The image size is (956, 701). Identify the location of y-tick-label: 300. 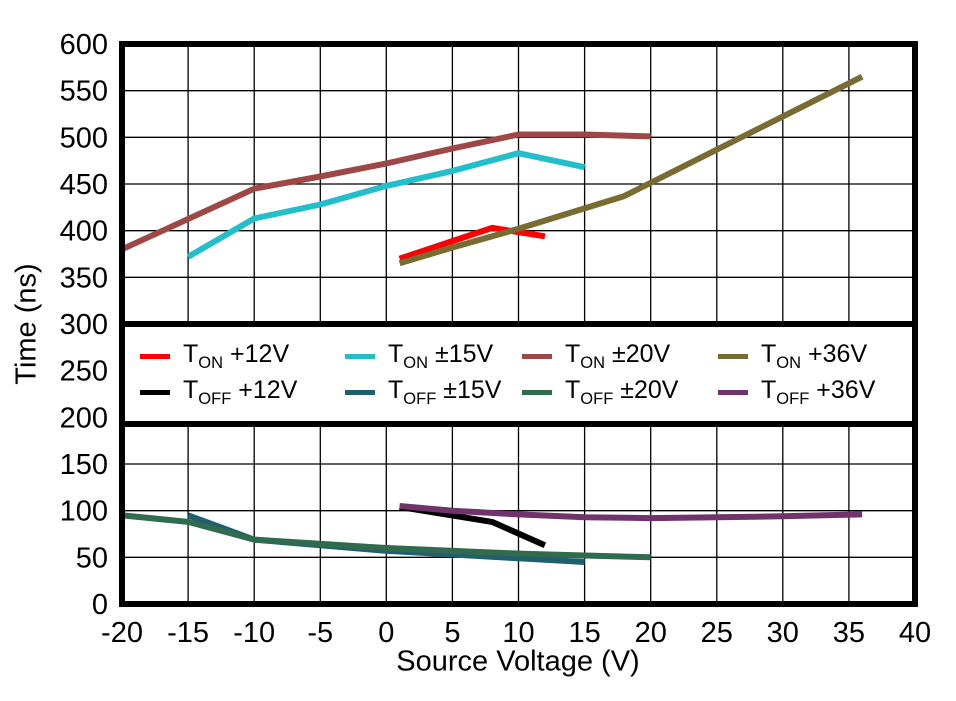
(84, 325).